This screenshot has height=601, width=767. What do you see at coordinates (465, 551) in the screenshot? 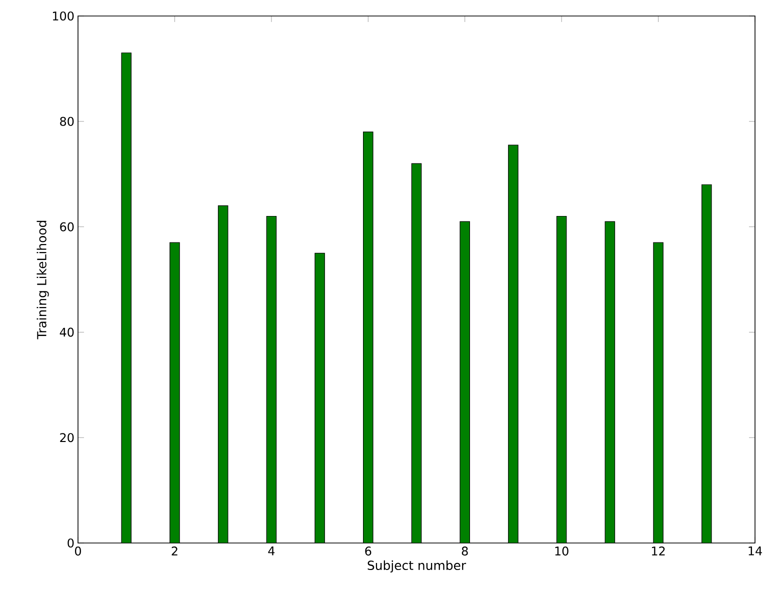
I see `x-tick-label: 8` at bounding box center [465, 551].